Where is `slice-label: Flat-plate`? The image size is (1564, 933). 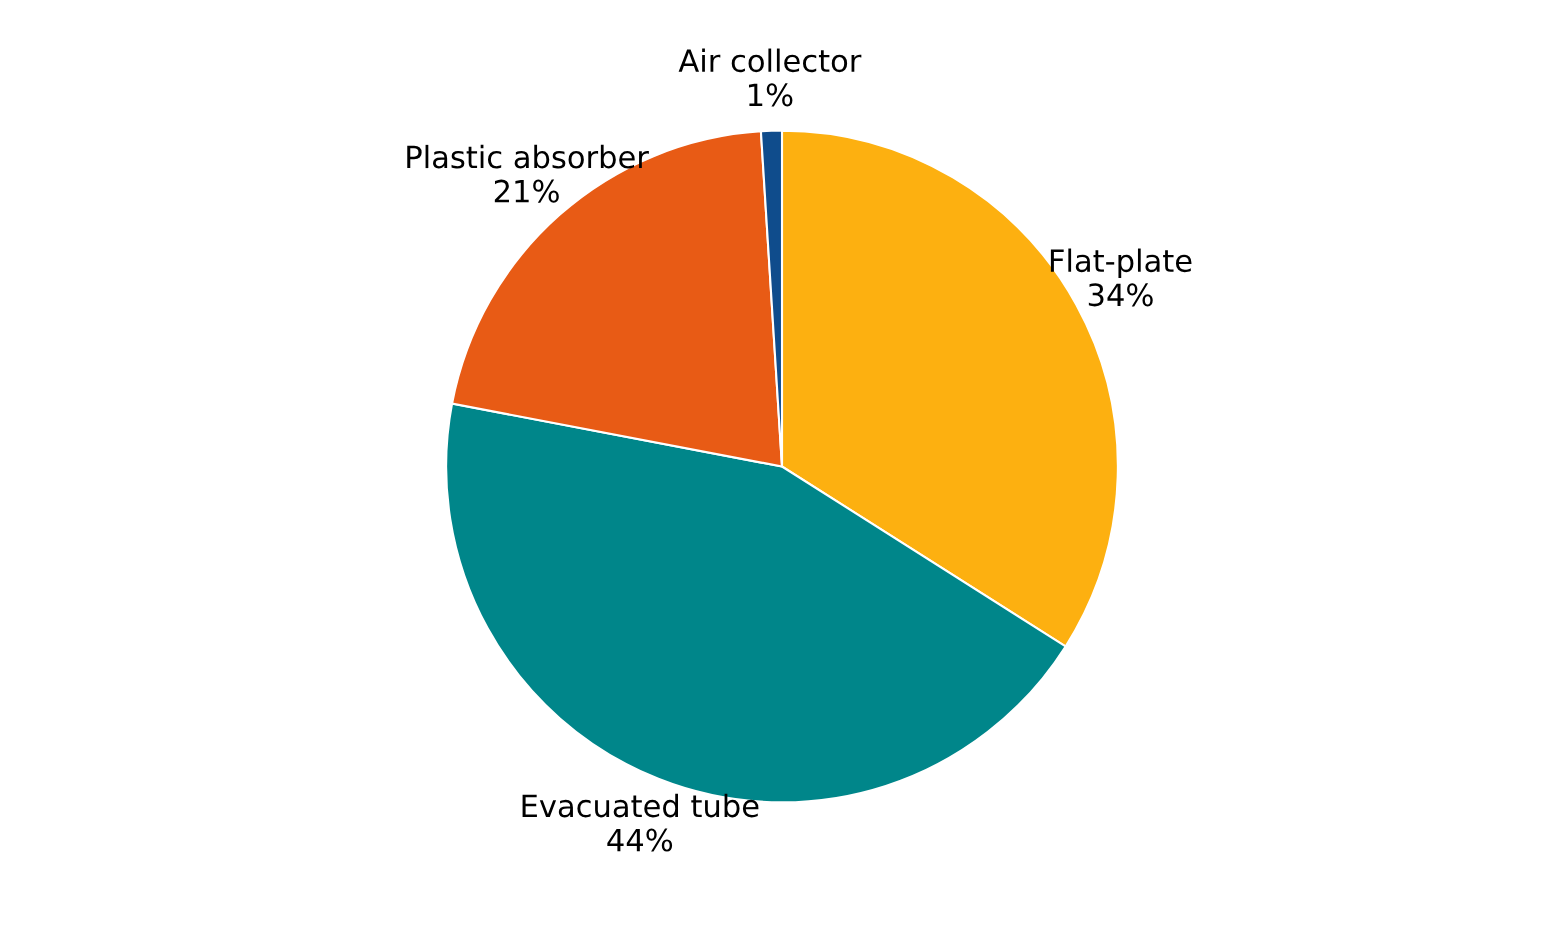
slice-label: Flat-plate is located at coordinates (1121, 263).